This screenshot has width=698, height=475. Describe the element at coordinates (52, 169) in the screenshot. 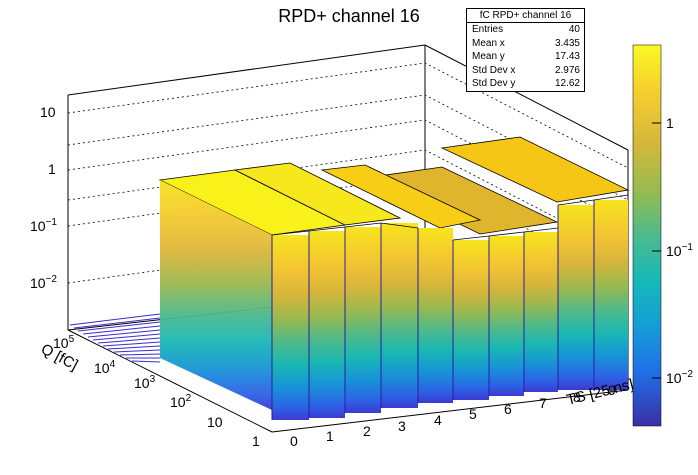

I see `z-tick-label: 1` at that location.